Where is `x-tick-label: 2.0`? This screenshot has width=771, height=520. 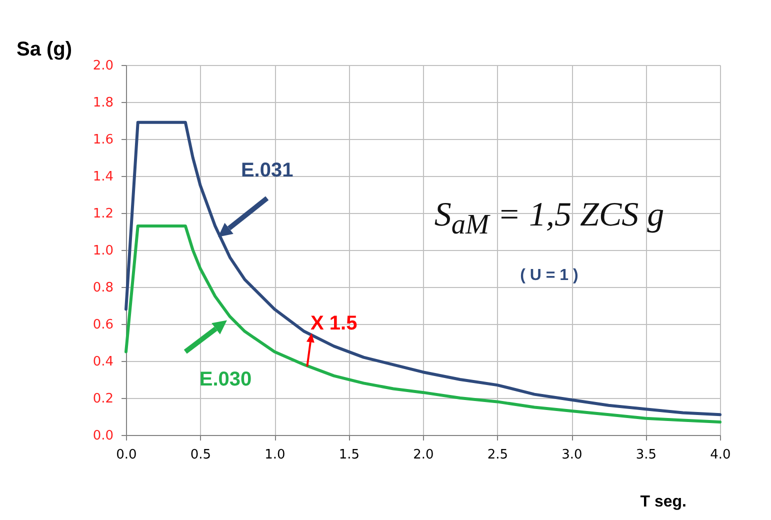 x-tick-label: 2.0 is located at coordinates (423, 455).